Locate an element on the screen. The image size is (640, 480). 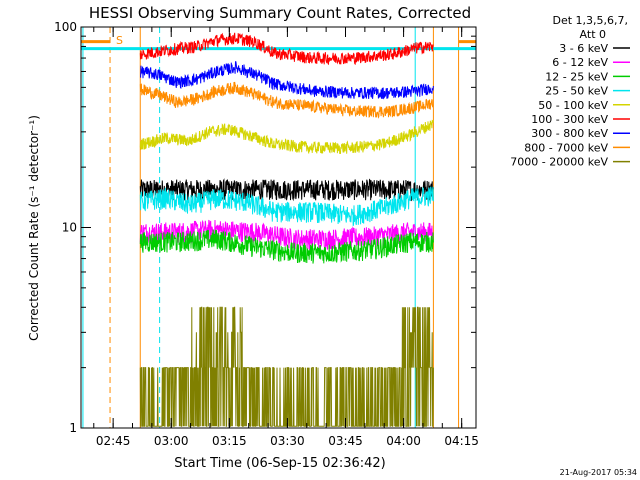
y-axis-label: Corrected Count Rate (s⁻¹ detector⁻¹) is located at coordinates (34, 228).